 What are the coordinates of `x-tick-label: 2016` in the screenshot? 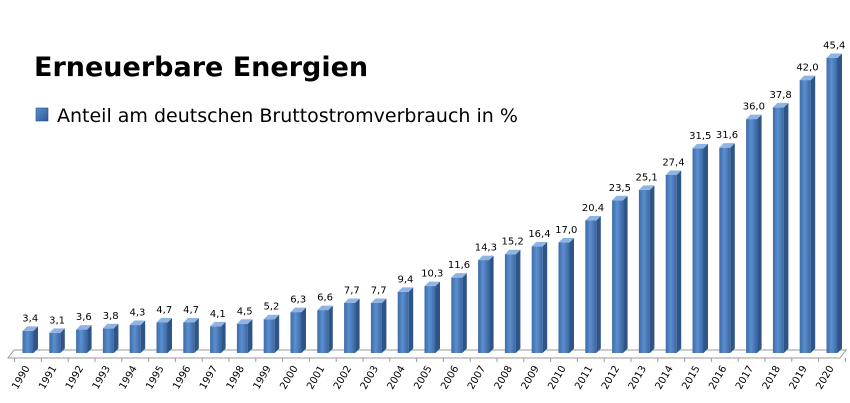 It's located at (718, 378).